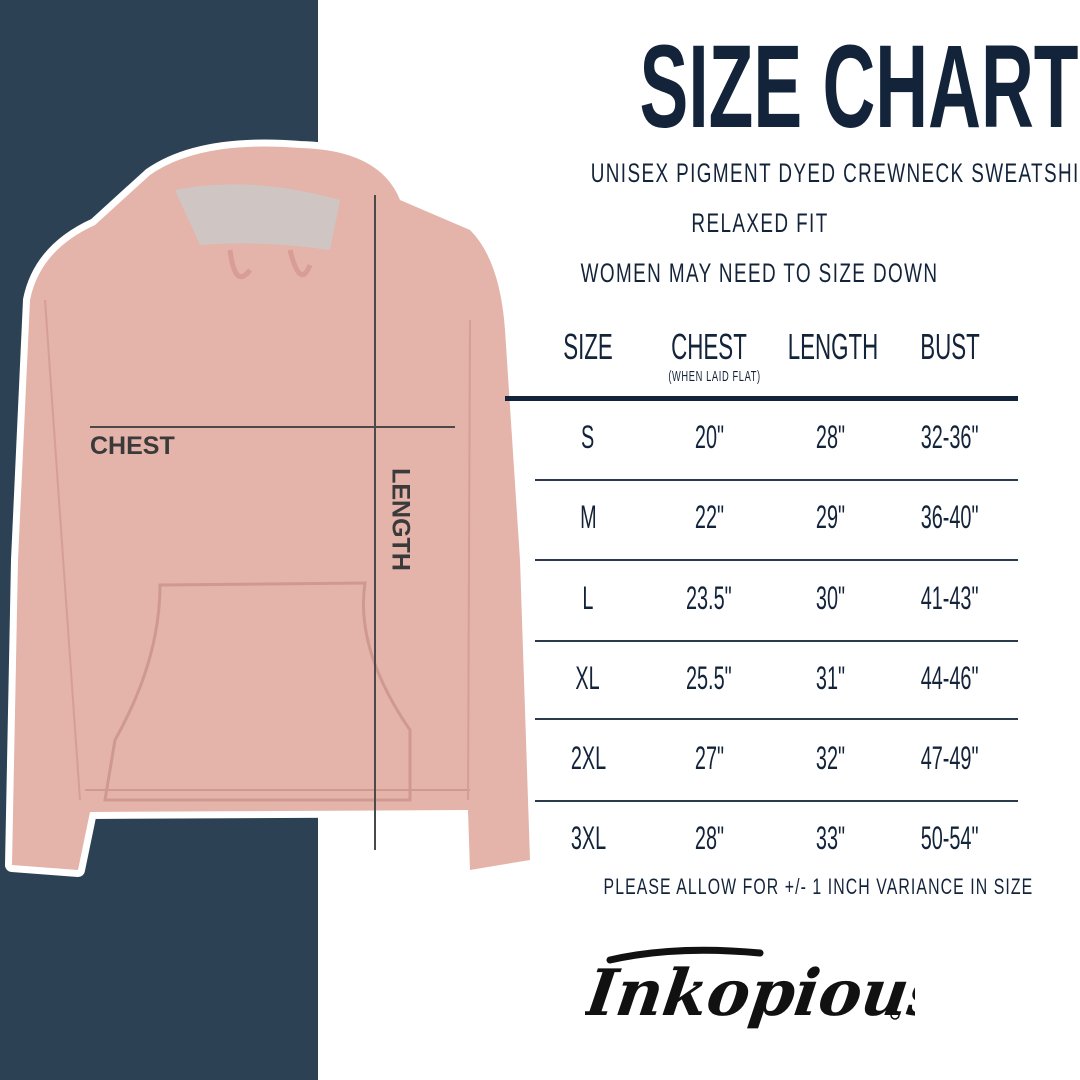 The height and width of the screenshot is (1080, 1080). What do you see at coordinates (588, 437) in the screenshot?
I see `cell-size: S` at bounding box center [588, 437].